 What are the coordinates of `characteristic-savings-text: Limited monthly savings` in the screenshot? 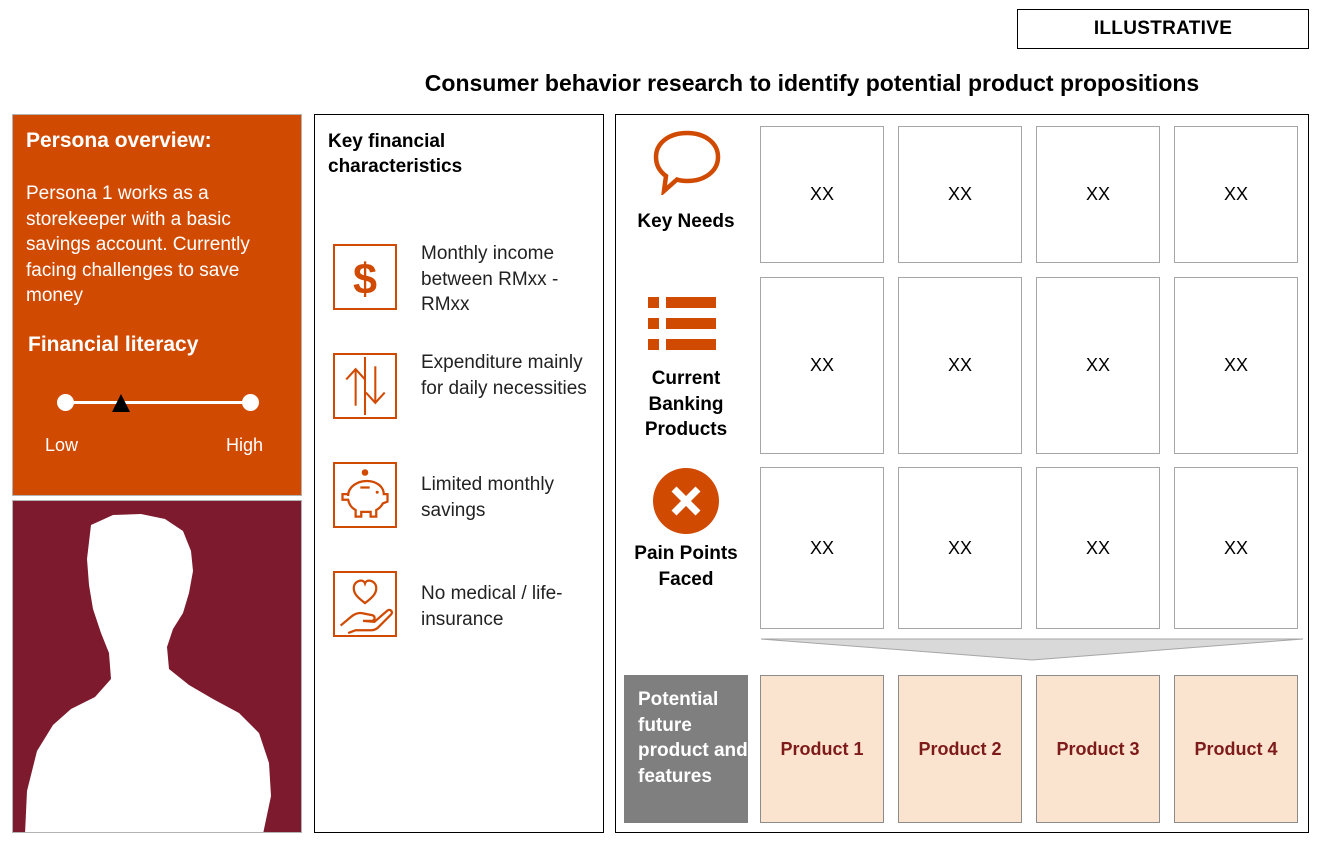 It's located at (488, 497).